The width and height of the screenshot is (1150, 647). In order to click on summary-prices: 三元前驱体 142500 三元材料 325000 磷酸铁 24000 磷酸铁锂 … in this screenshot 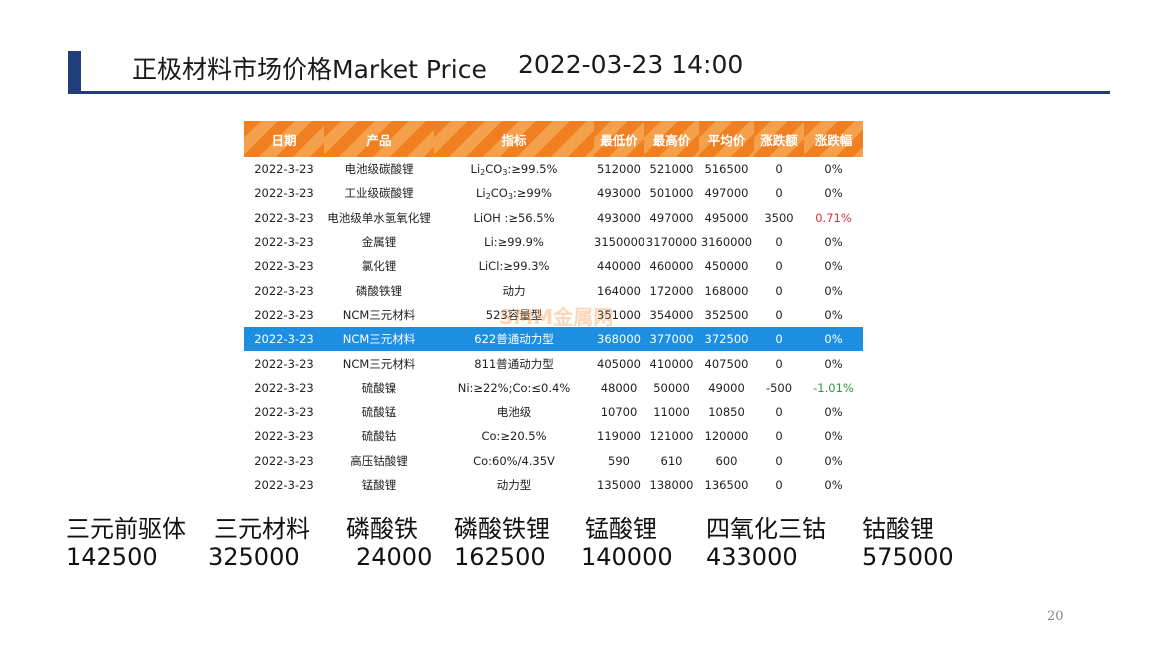, I will do `click(566, 545)`.